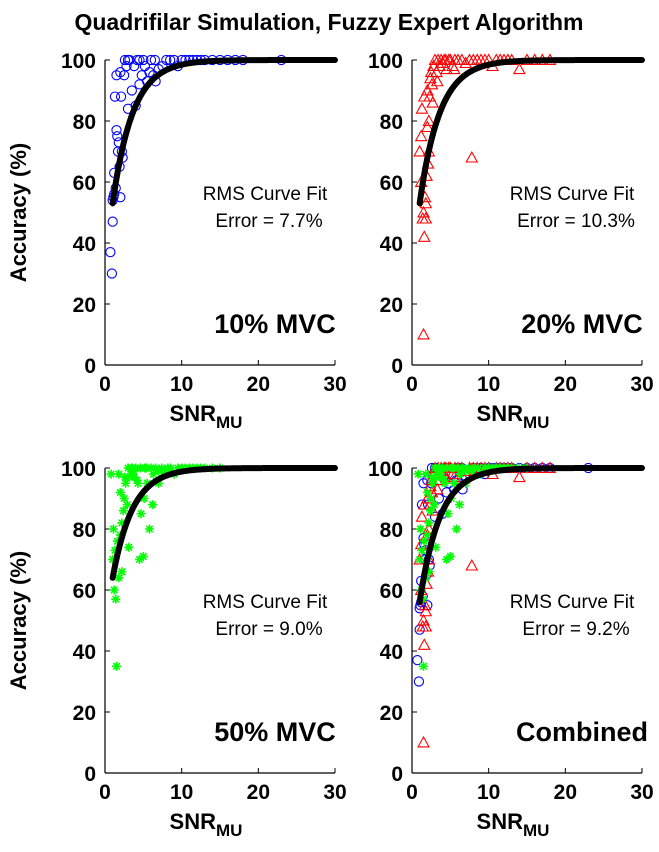 The width and height of the screenshot is (659, 852). I want to click on y-axis-label: Accuracy (%), so click(18, 620).